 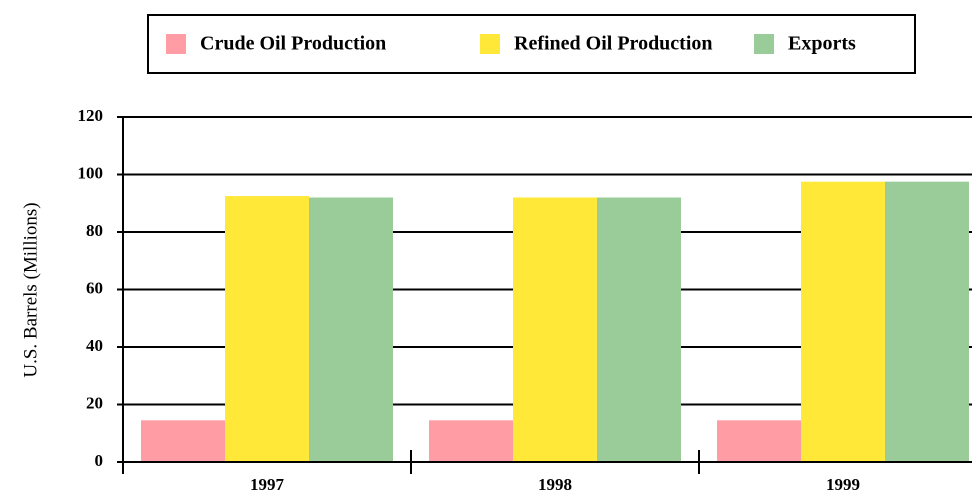 I want to click on y-tick-label: 0, so click(x=99, y=460).